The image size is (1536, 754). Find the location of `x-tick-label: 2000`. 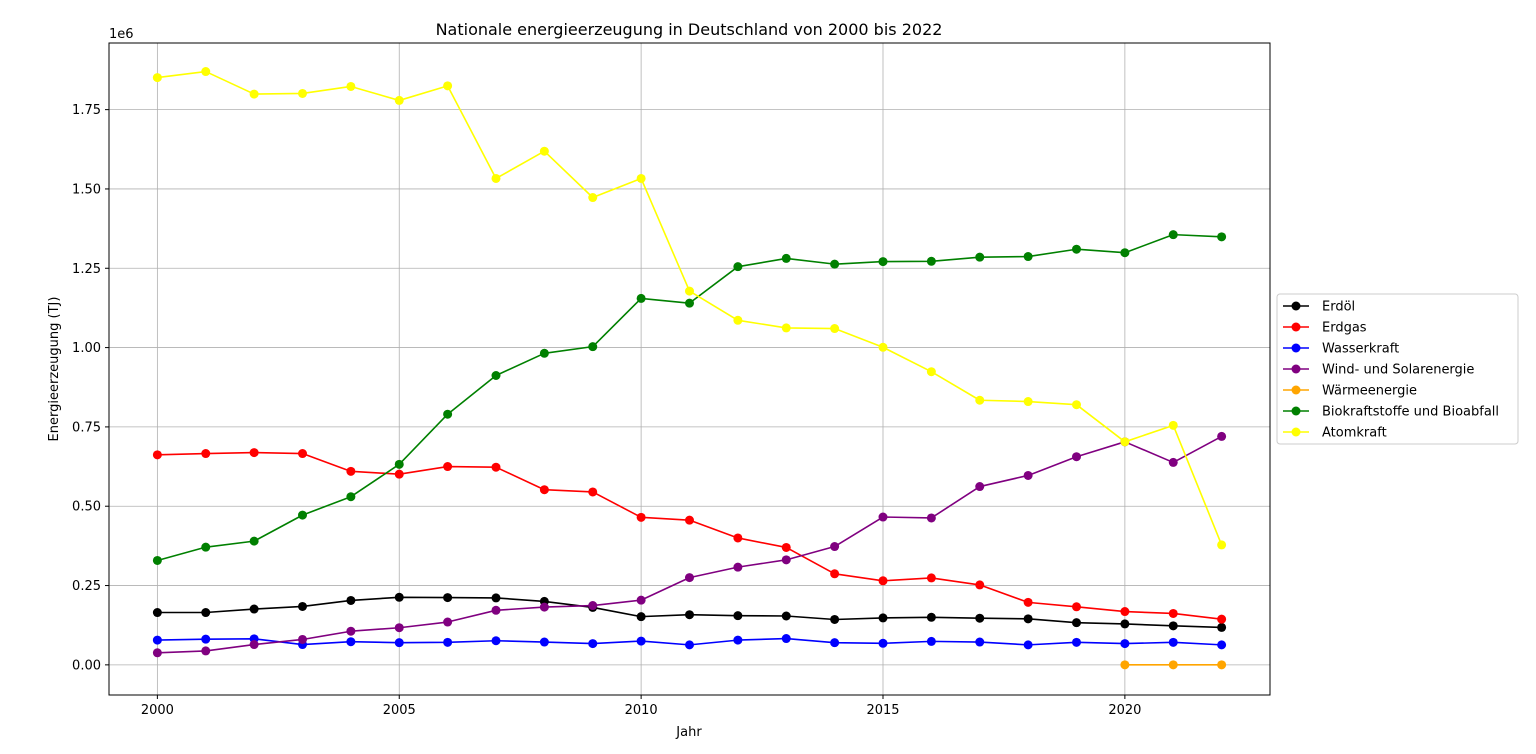

x-tick-label: 2000 is located at coordinates (157, 710).